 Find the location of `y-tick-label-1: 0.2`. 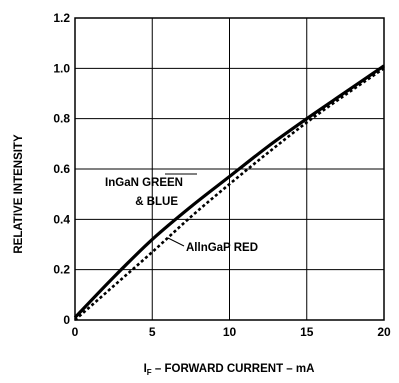

y-tick-label-1: 0.2 is located at coordinates (61, 270).